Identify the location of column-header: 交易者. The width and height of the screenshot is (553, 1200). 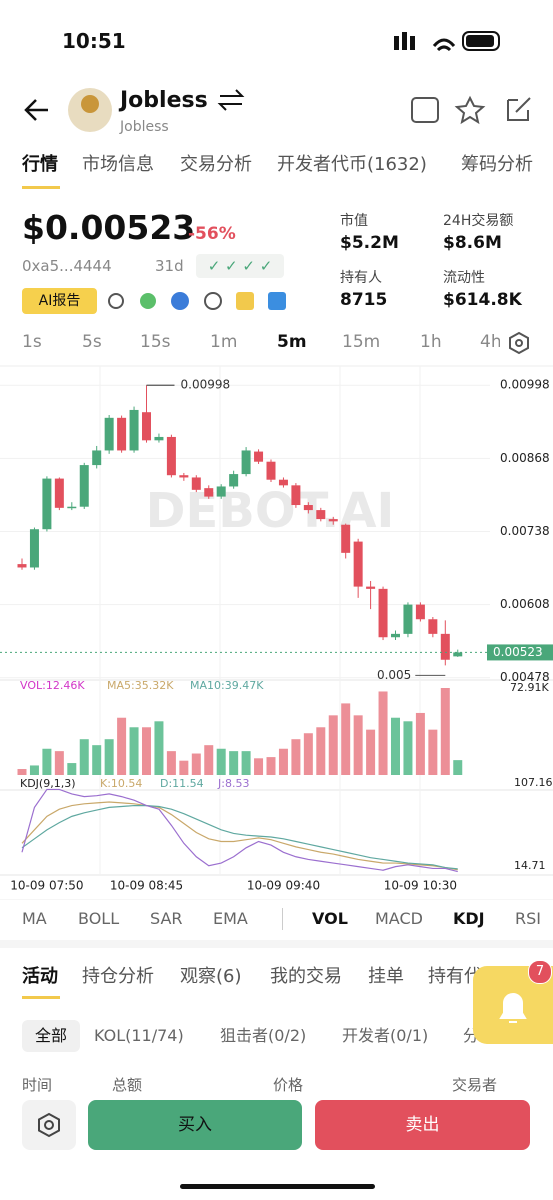
(475, 1085).